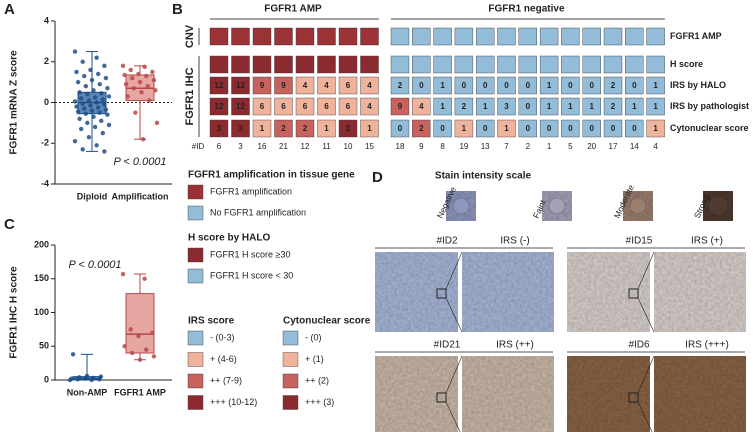 The image size is (753, 432). I want to click on legend-swatch, so click(195, 255).